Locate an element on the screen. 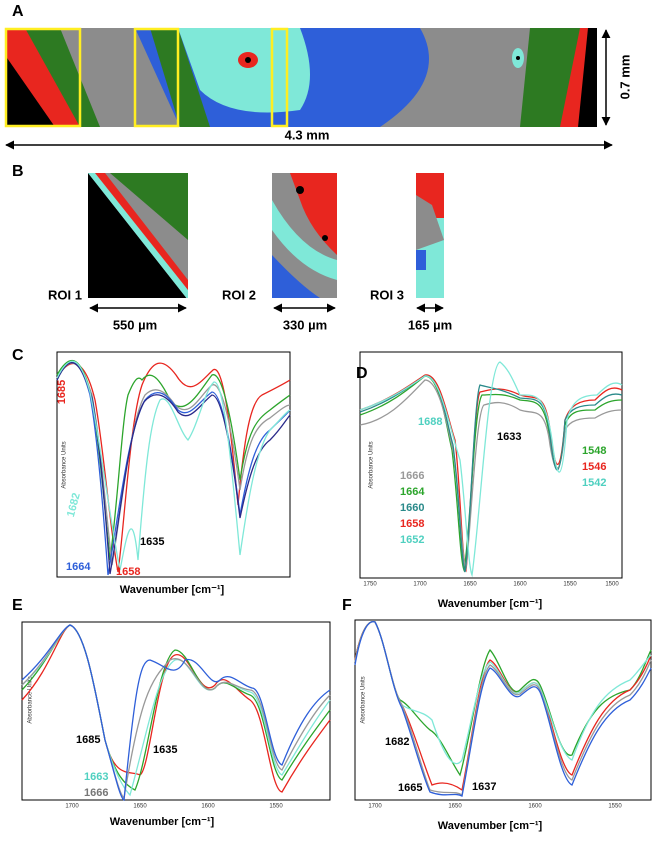 The image size is (655, 846). annotation: 1663 is located at coordinates (96, 777).